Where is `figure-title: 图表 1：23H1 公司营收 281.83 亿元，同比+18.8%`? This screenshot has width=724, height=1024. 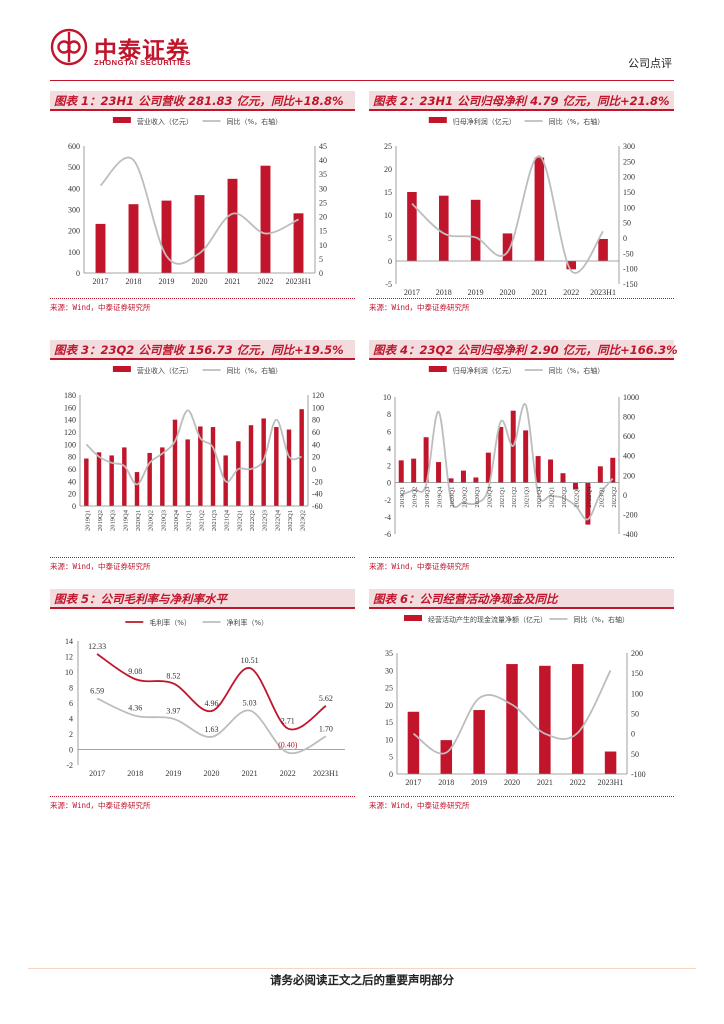 figure-title: 图表 1：23H1 公司营收 281.83 亿元，同比+18.8% is located at coordinates (199, 101).